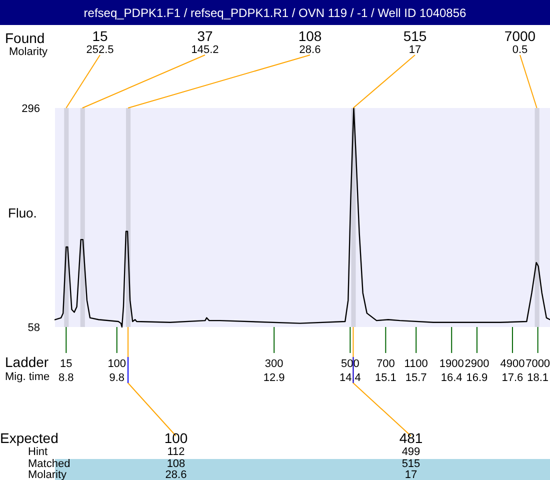 This screenshot has height=480, width=550. What do you see at coordinates (176, 464) in the screenshot?
I see `text: 108` at bounding box center [176, 464].